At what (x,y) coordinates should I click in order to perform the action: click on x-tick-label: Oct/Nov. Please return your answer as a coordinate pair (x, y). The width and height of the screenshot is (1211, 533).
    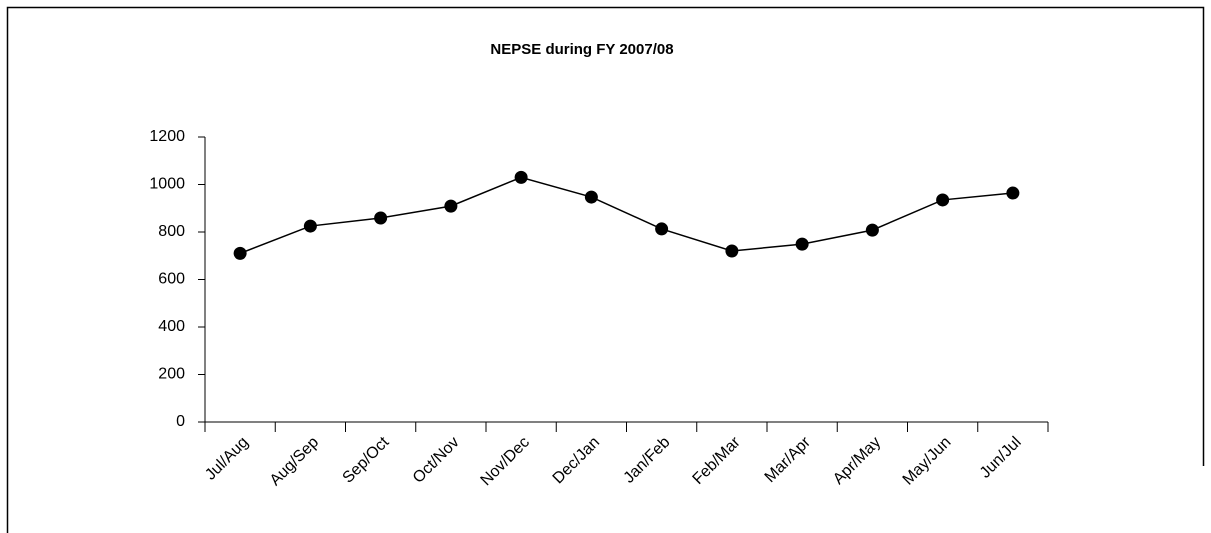
    Looking at the image, I should click on (436, 460).